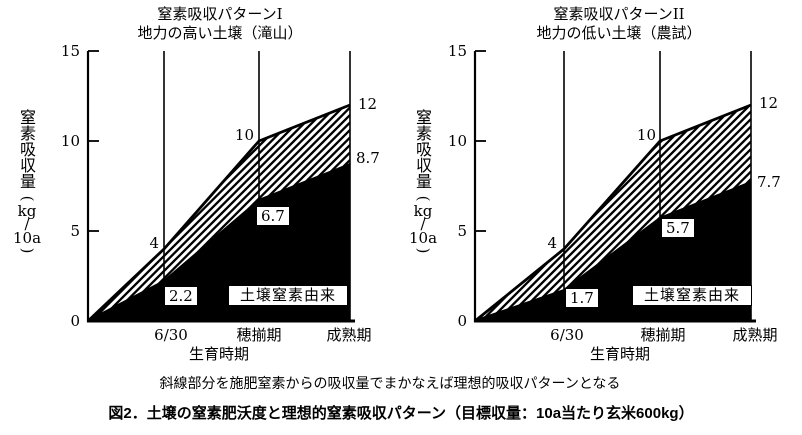 The height and width of the screenshot is (435, 802). Describe the element at coordinates (619, 33) in the screenshot. I see `chart-2-subtitle: 地力の低い土壌（農試）` at that location.